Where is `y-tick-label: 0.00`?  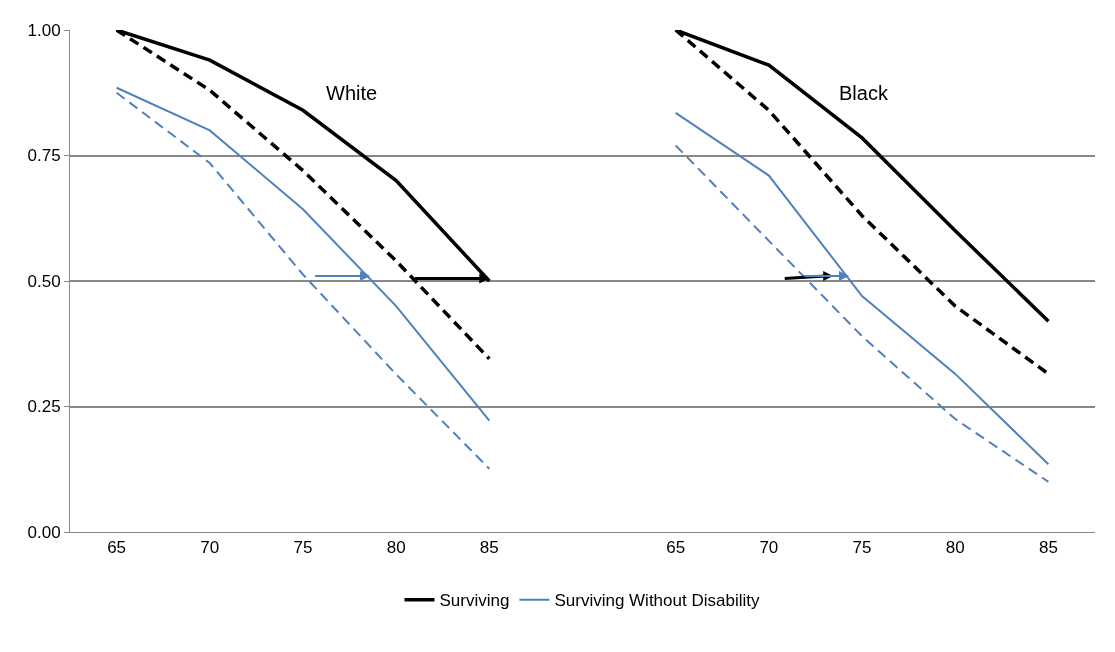
y-tick-label: 0.00 is located at coordinates (44, 532).